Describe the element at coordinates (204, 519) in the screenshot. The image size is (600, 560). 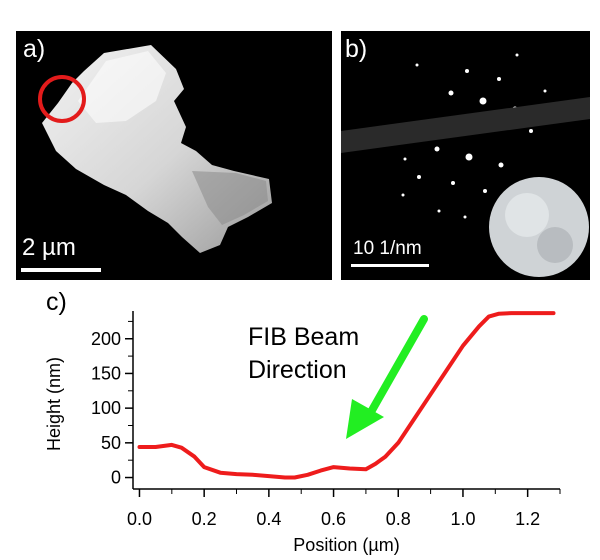
I see `x-tick-label: 0.2` at that location.